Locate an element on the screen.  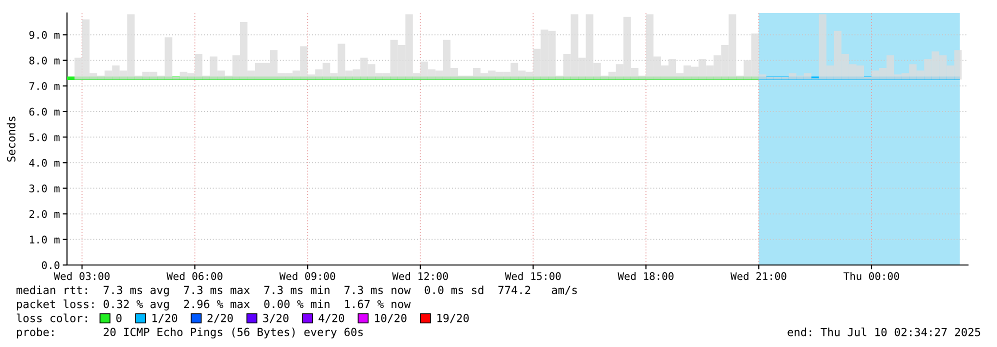
text: end: Thu Jul 10 02:34:27 2025 is located at coordinates (884, 332).